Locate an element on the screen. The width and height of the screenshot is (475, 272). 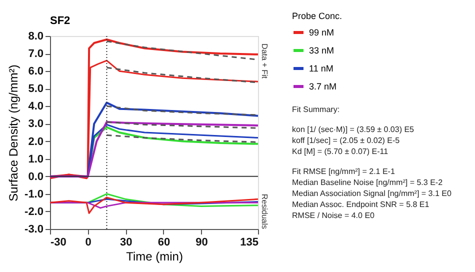
chart-title: SF2 is located at coordinates (60, 21).